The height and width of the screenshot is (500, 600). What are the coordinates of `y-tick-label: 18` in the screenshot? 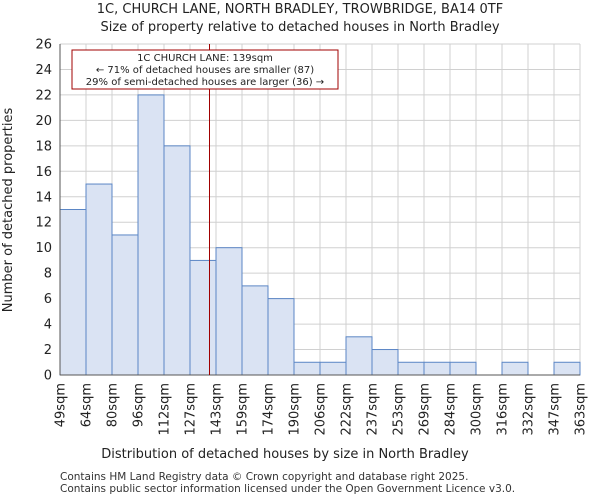 It's located at (43, 146).